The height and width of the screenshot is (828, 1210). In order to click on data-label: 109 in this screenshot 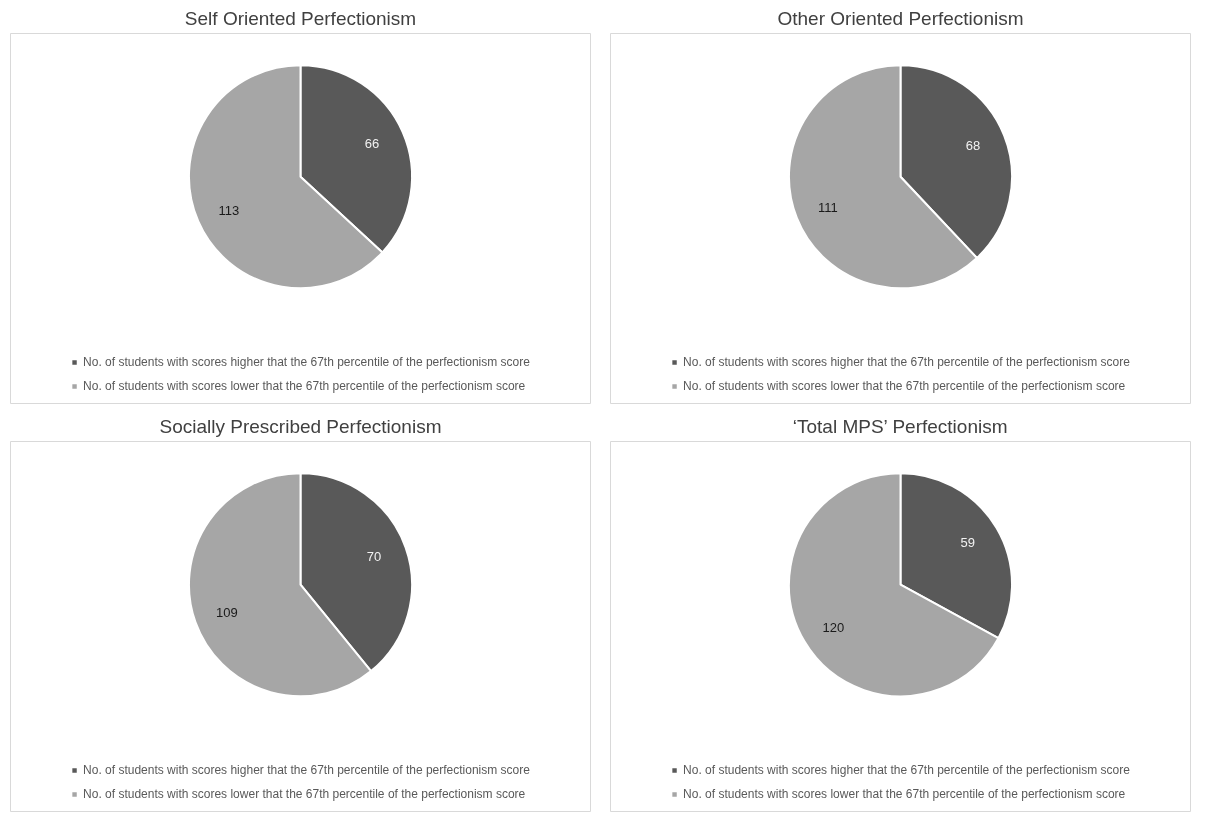, I will do `click(227, 613)`.